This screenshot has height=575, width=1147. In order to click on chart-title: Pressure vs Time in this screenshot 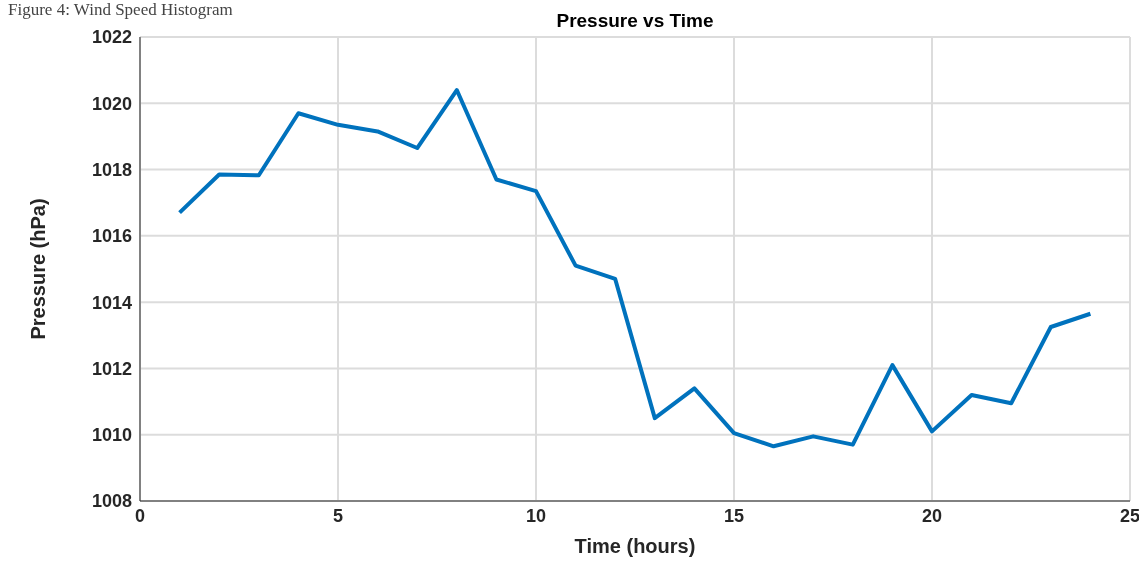, I will do `click(635, 20)`.